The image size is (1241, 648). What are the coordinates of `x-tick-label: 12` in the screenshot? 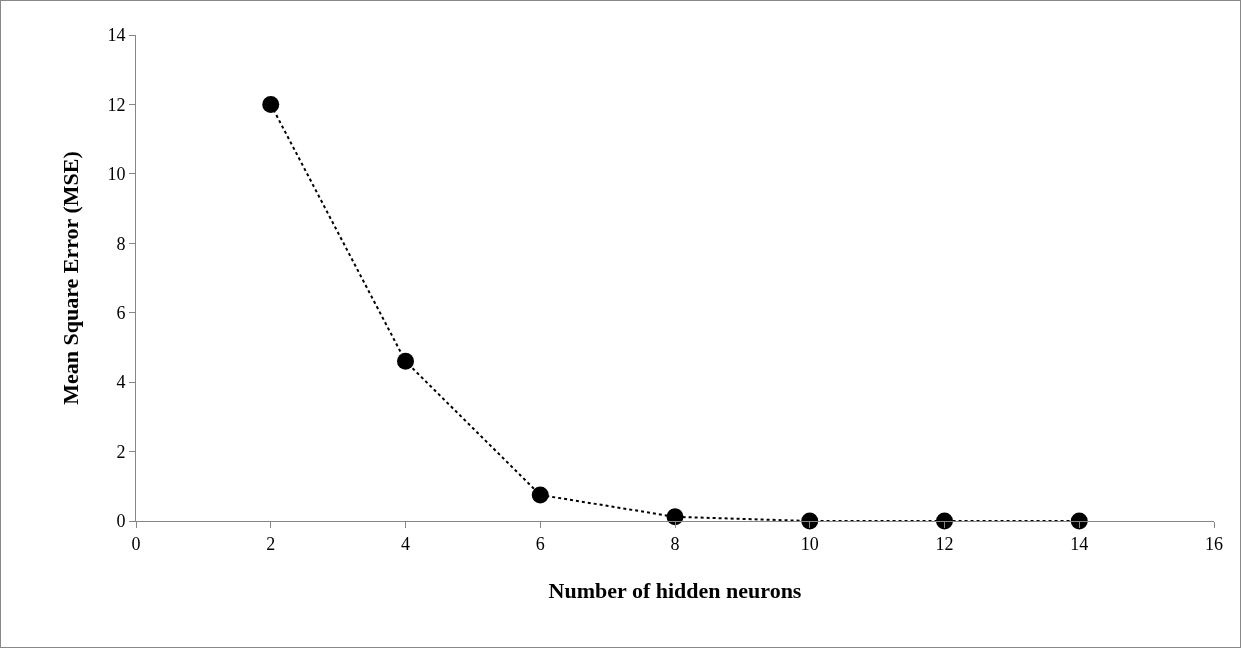 It's located at (944, 543).